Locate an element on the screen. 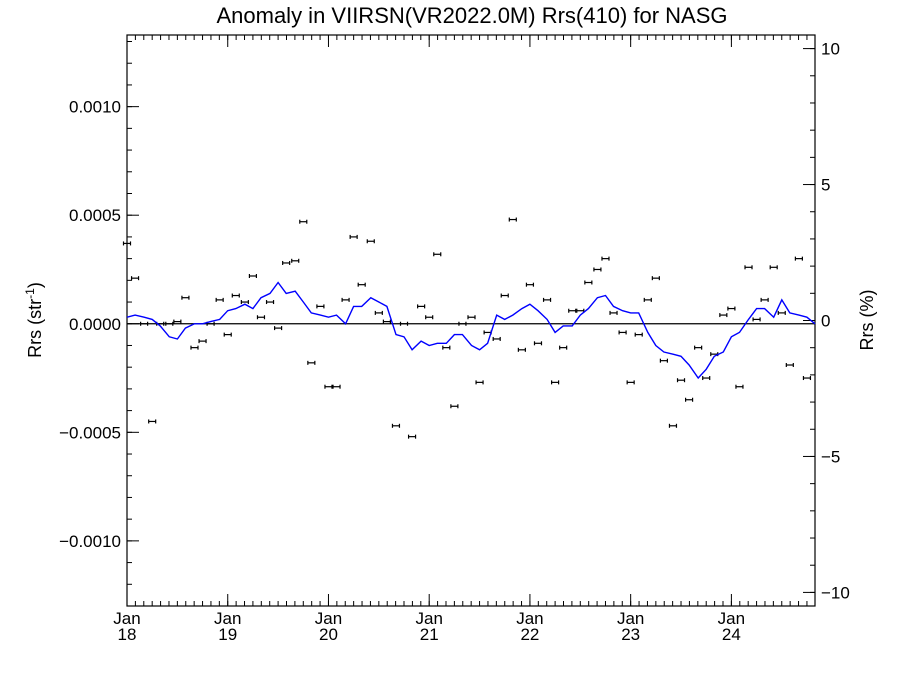 The height and width of the screenshot is (675, 900). left-y-axis: 0.0010 0.0005 0.0000 −0.0005 −0.0010 is located at coordinates (99, 324).